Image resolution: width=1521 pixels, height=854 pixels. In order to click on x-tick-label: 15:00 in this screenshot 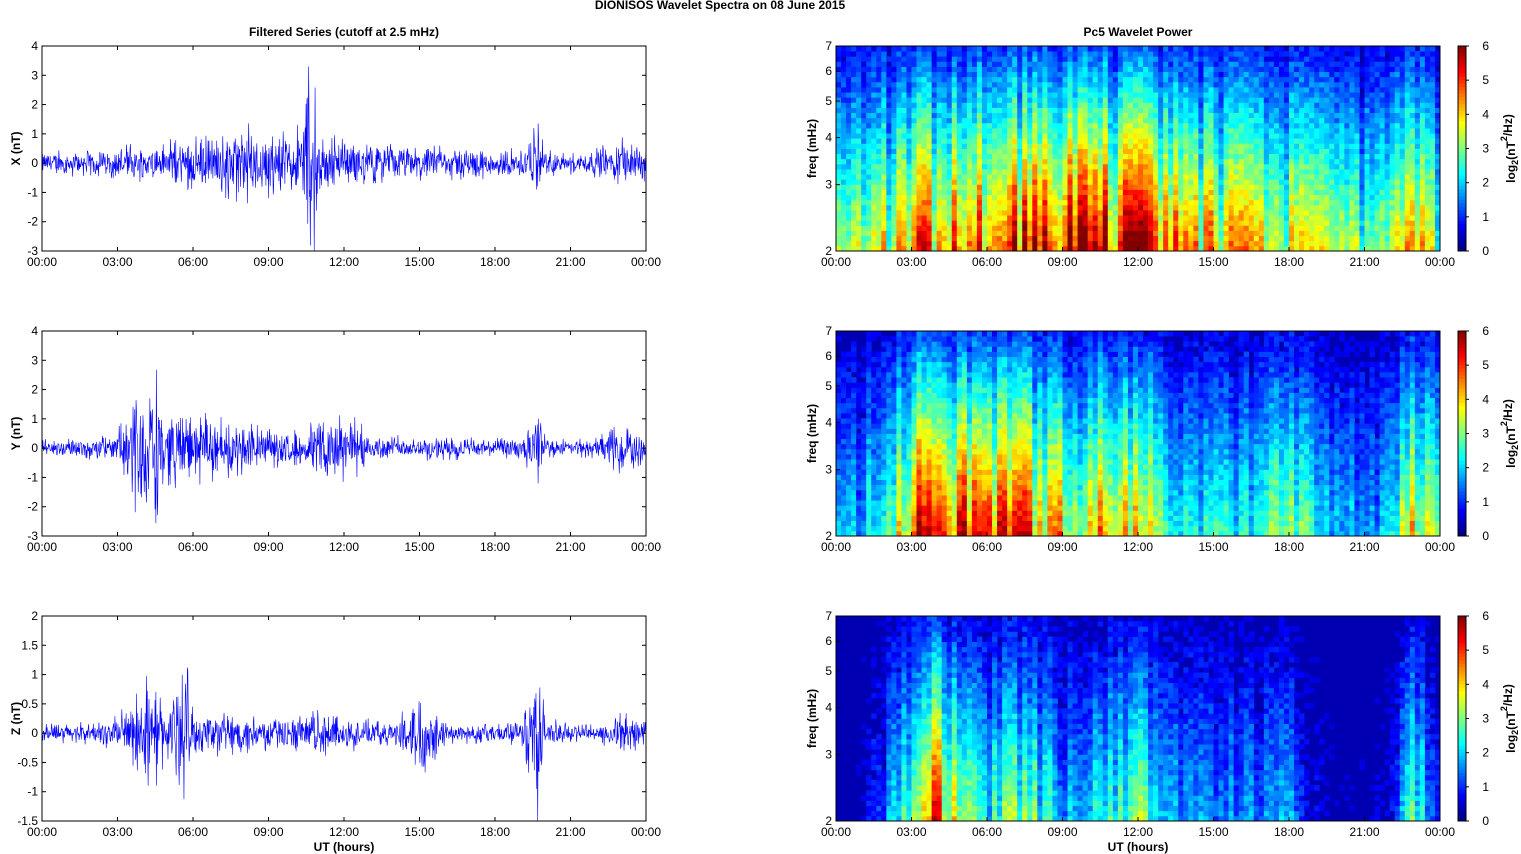, I will do `click(419, 832)`.